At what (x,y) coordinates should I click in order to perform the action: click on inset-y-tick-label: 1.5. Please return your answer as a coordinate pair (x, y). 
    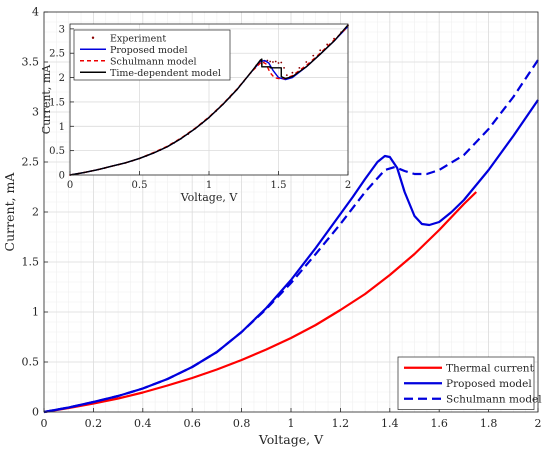
    Looking at the image, I should click on (57, 102).